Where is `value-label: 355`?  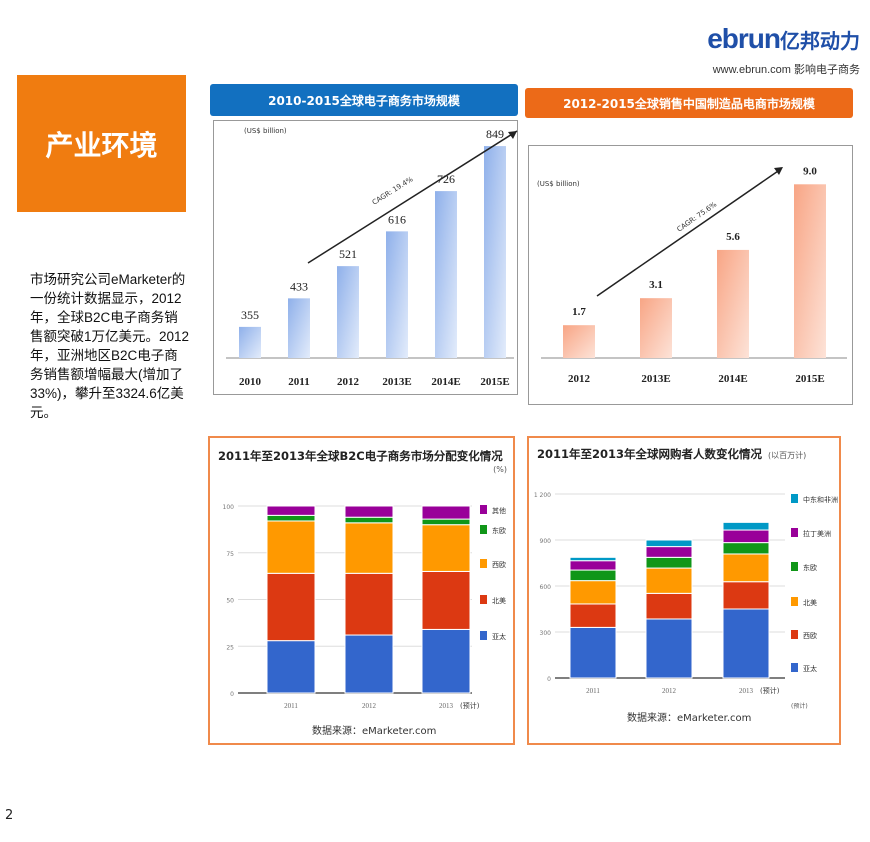 value-label: 355 is located at coordinates (250, 315).